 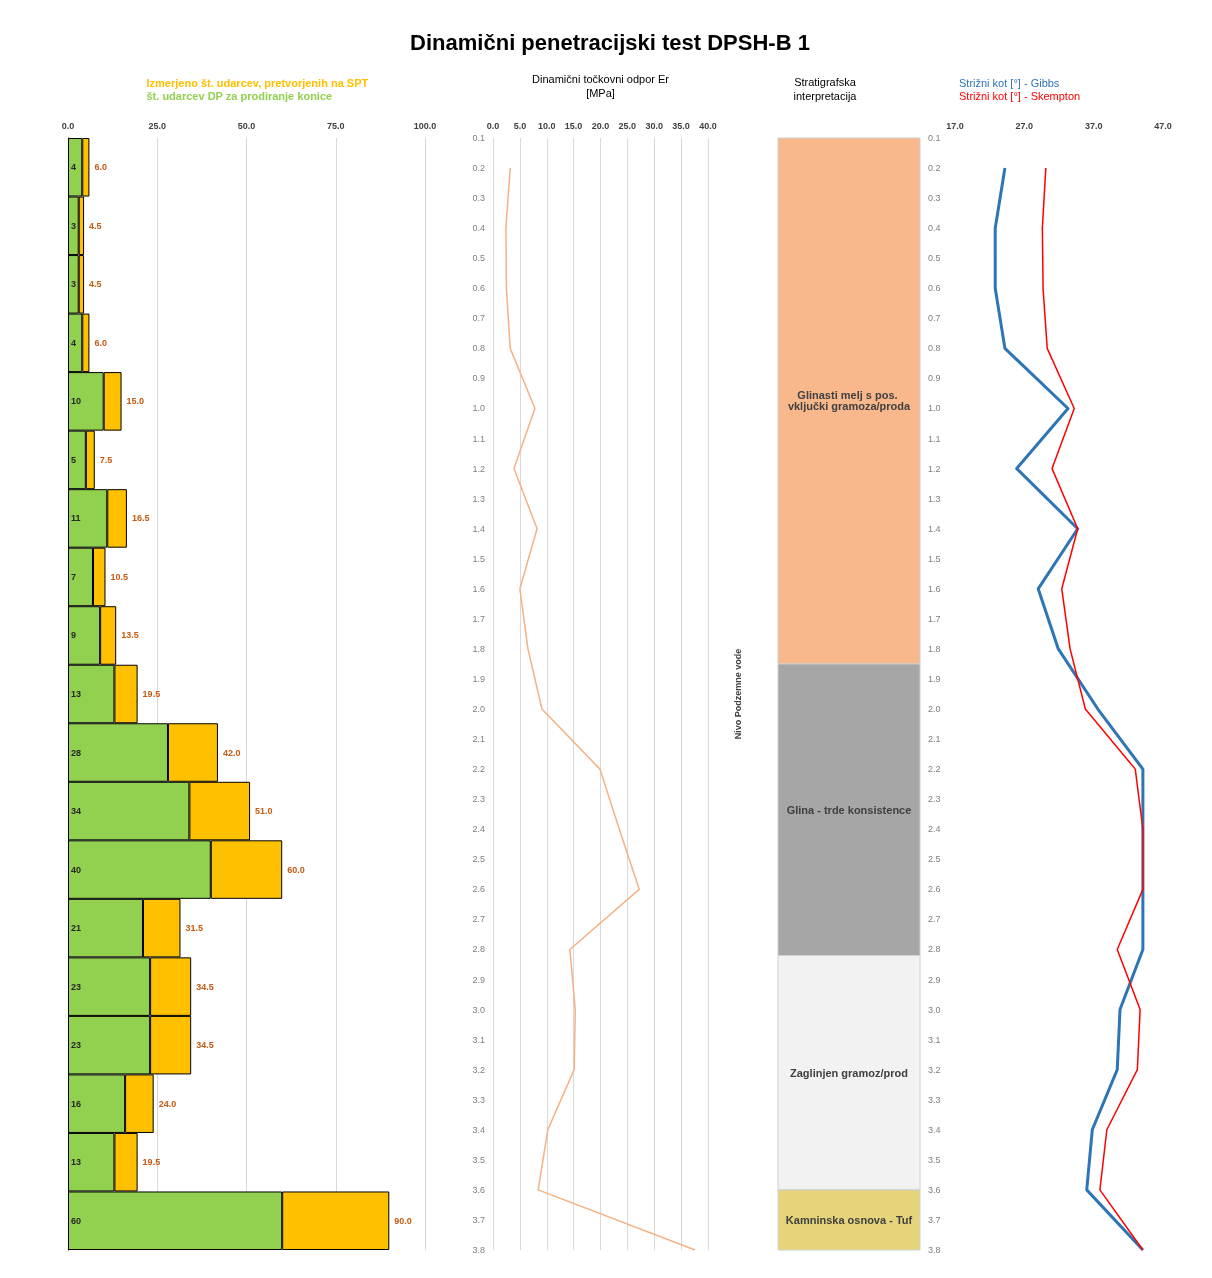 I want to click on y-tick-label: 2.9, so click(x=934, y=979).